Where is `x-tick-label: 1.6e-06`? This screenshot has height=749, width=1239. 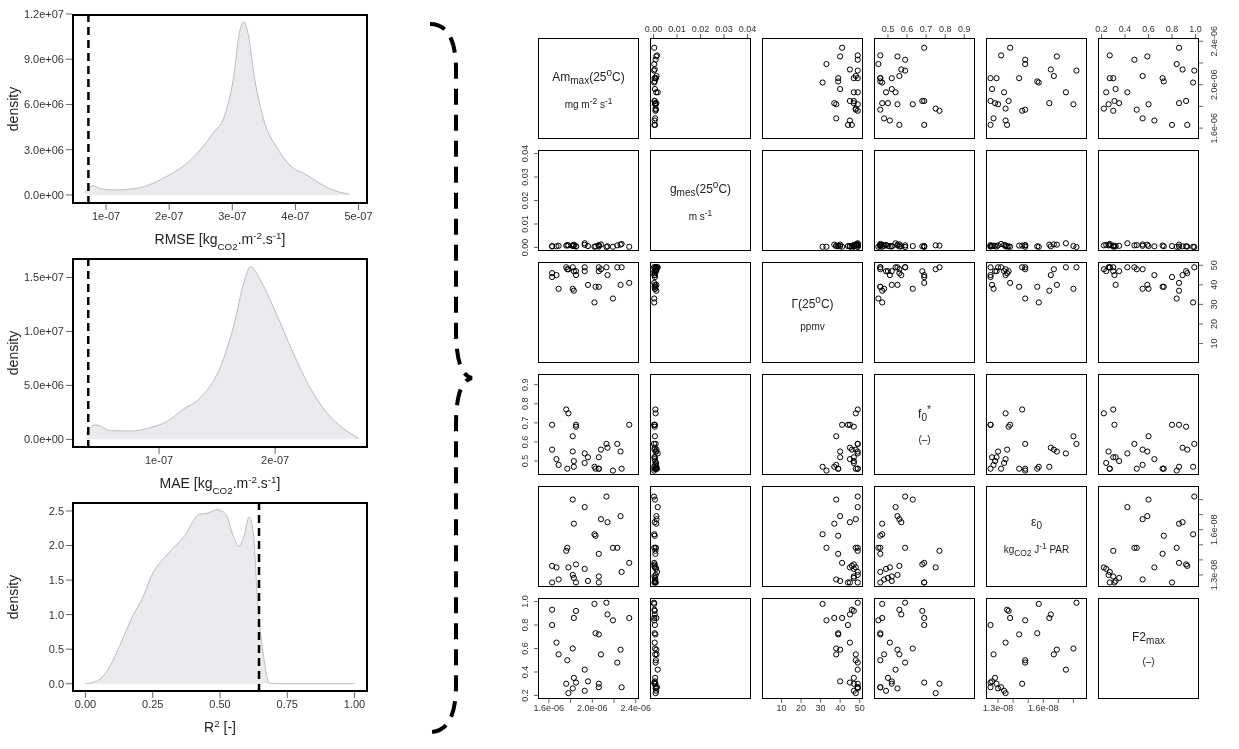 x-tick-label: 1.6e-06 is located at coordinates (549, 708).